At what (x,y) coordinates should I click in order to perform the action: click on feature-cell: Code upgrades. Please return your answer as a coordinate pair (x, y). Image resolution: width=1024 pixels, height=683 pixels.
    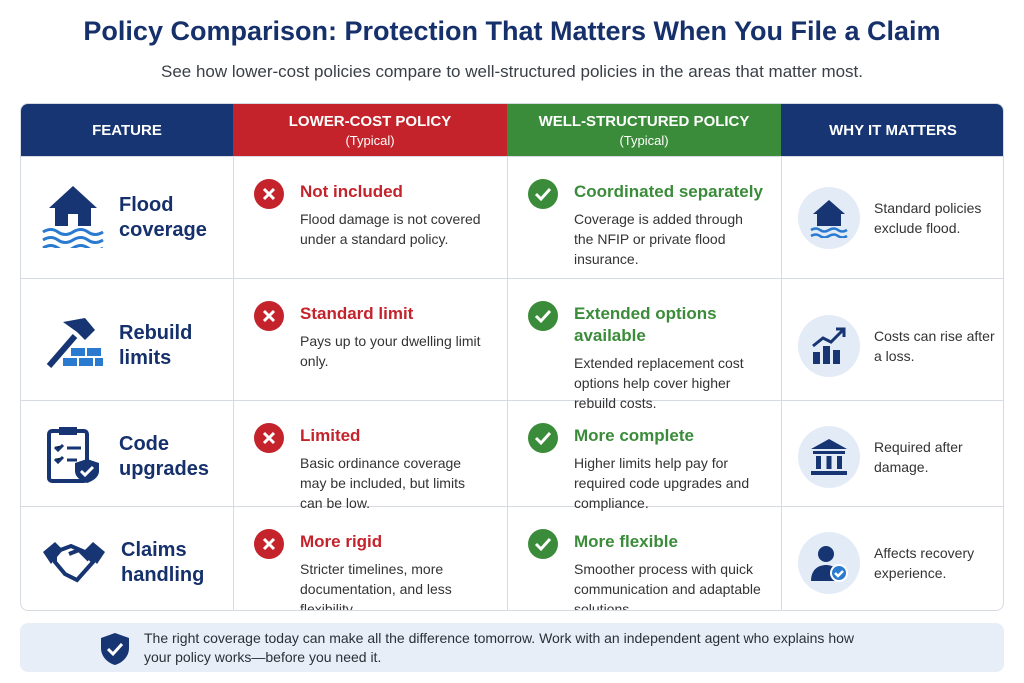
    Looking at the image, I should click on (127, 457).